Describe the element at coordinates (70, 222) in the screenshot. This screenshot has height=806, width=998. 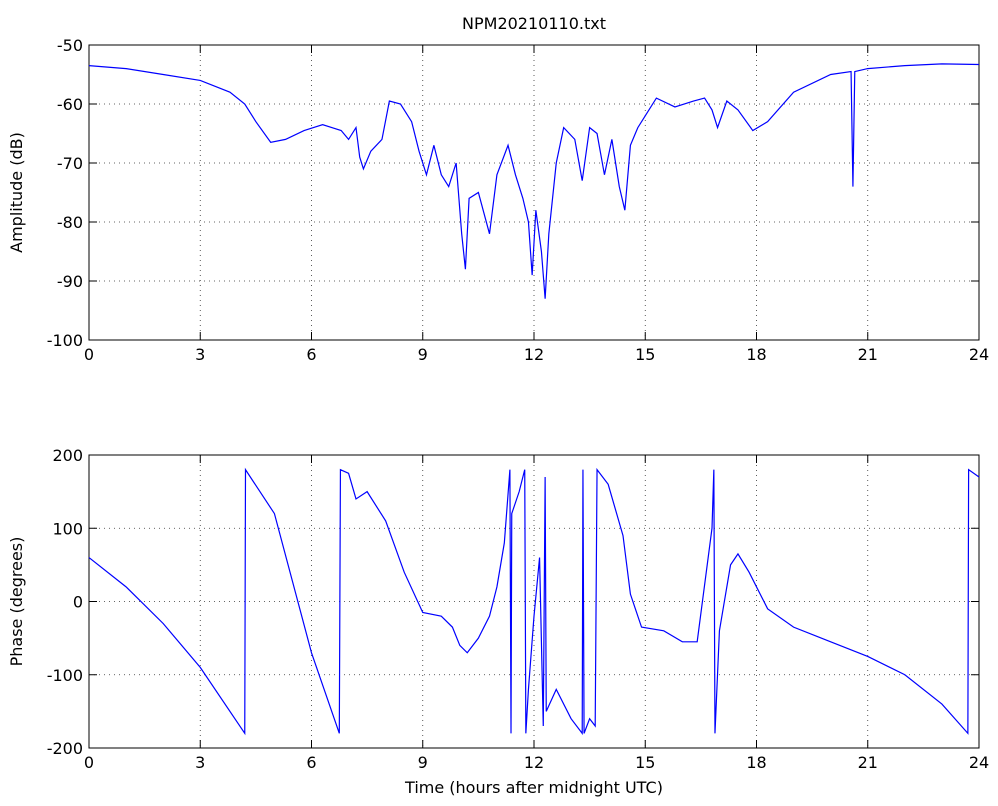
I see `y-tick-label: -80` at that location.